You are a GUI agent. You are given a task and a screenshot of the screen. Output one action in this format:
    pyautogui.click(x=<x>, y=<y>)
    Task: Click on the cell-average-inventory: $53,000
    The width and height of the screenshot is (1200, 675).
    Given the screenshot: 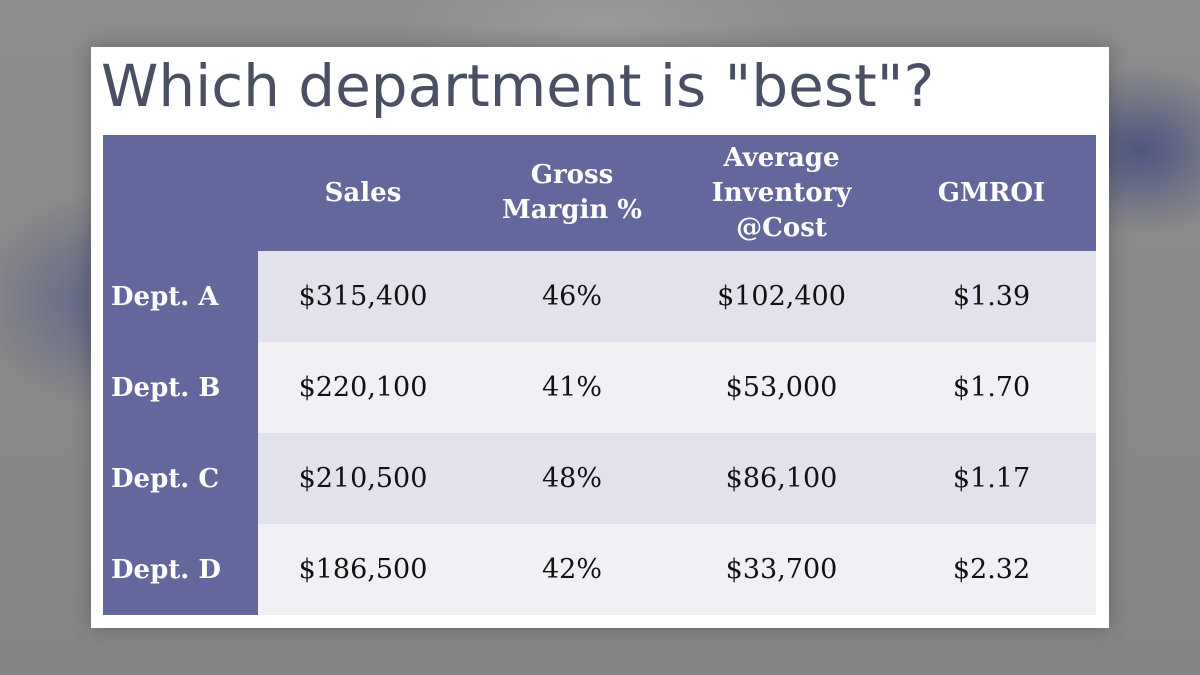 What is the action you would take?
    pyautogui.click(x=781, y=387)
    